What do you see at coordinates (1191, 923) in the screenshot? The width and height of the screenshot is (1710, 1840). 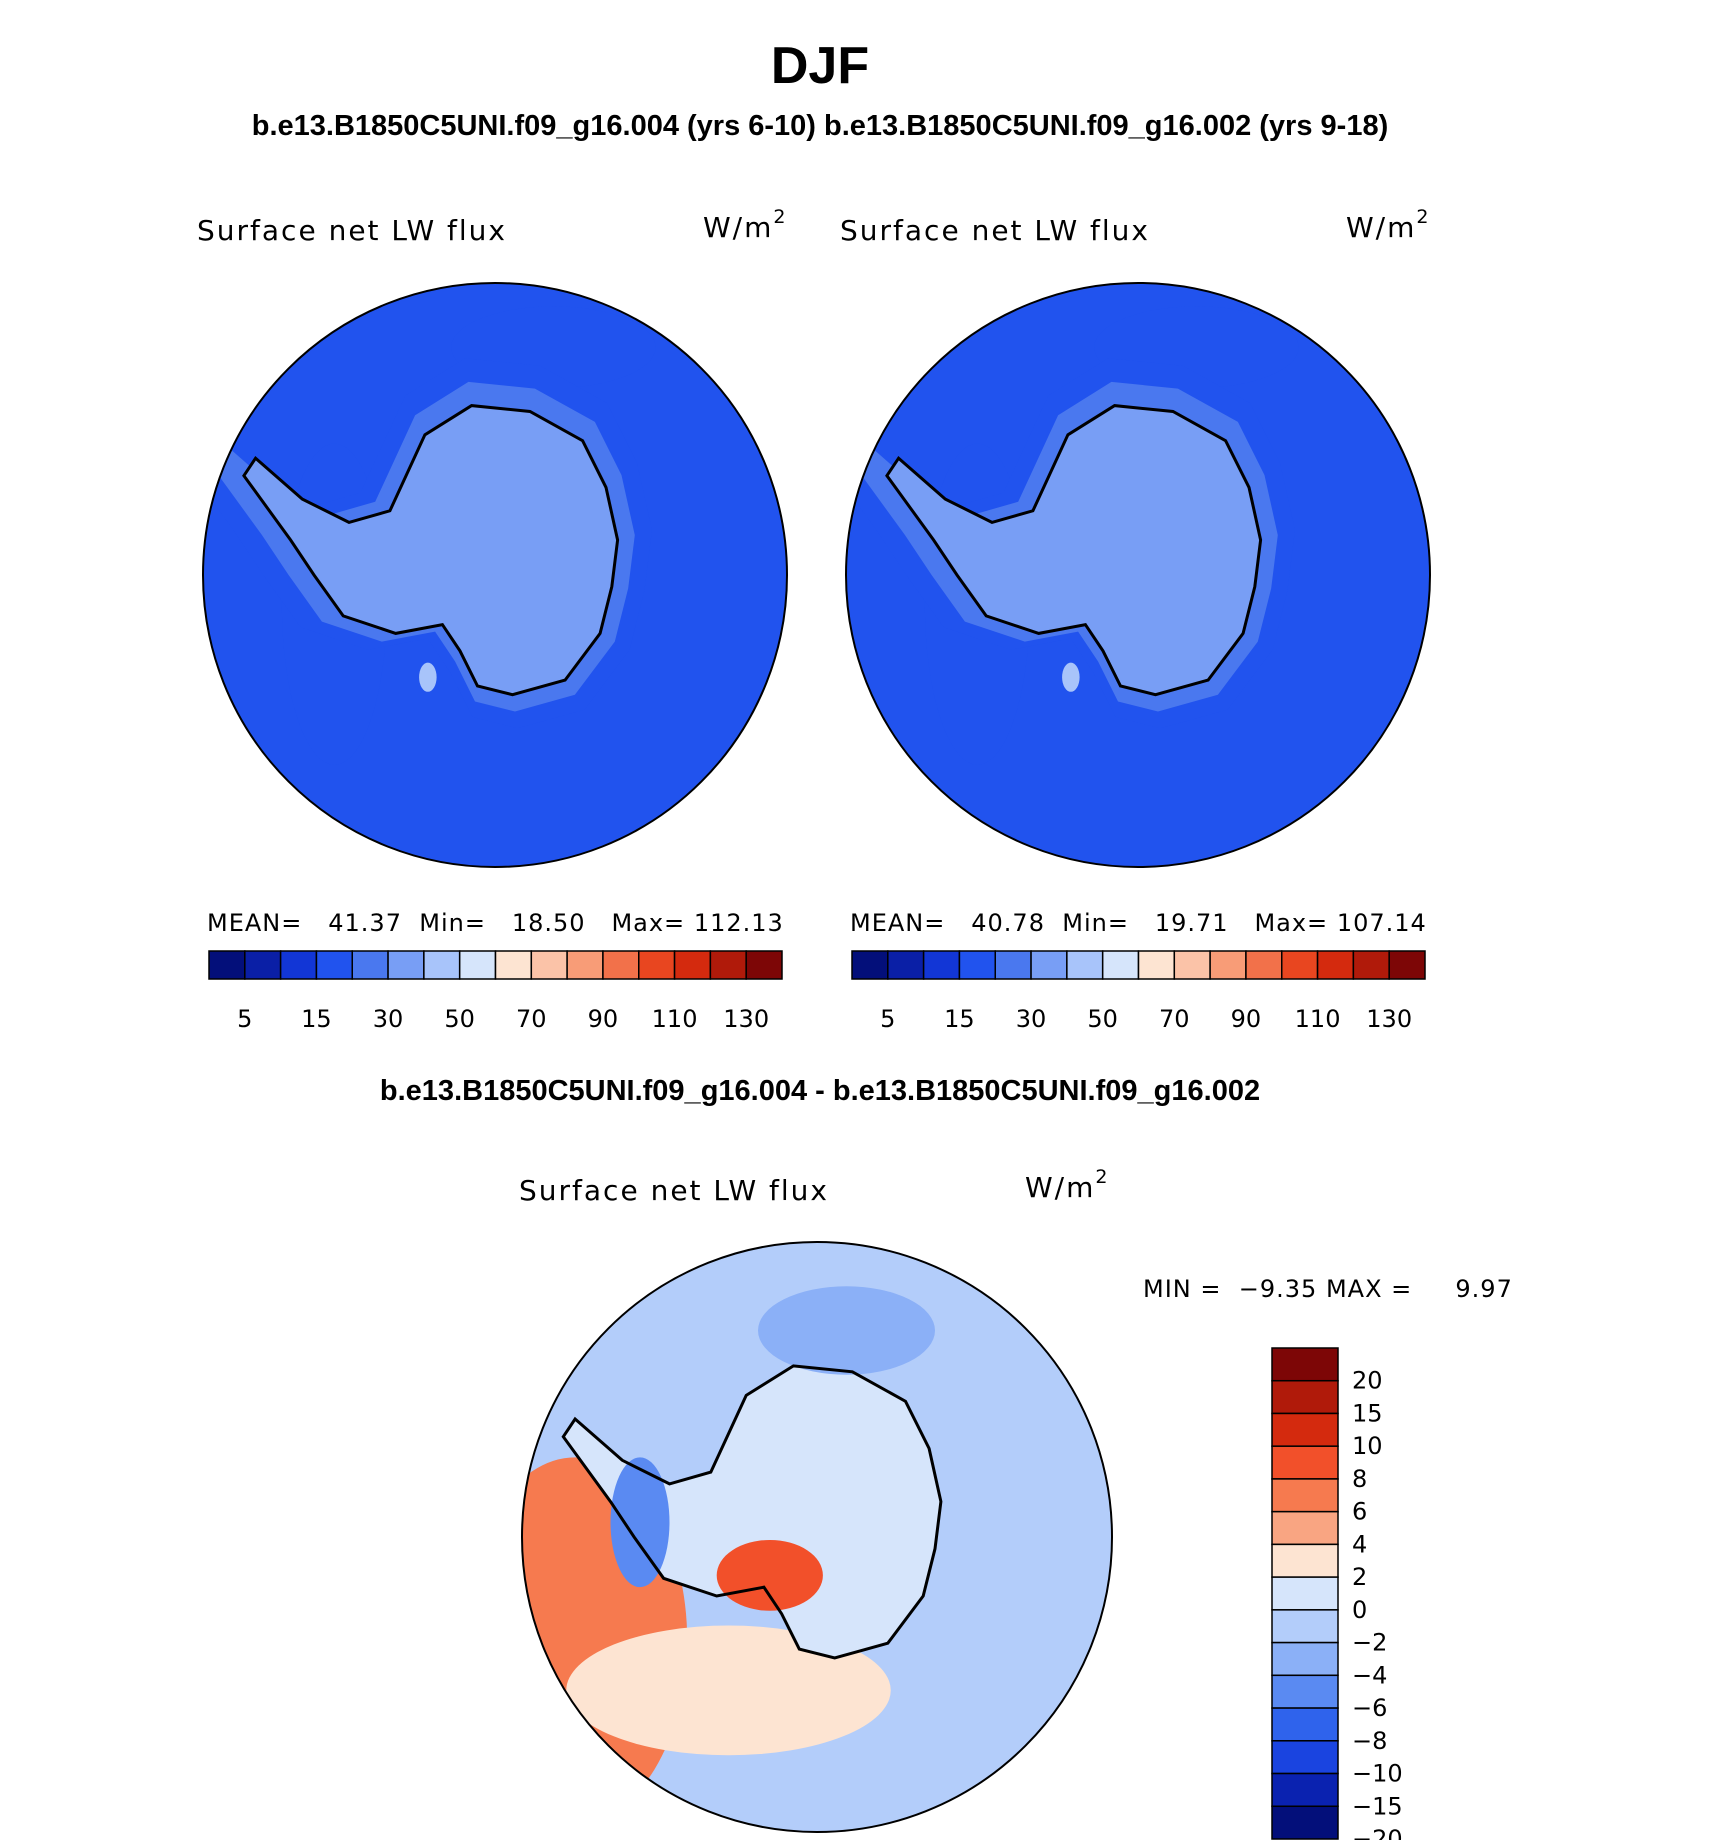 I see `panel2-min-value: 19.71` at bounding box center [1191, 923].